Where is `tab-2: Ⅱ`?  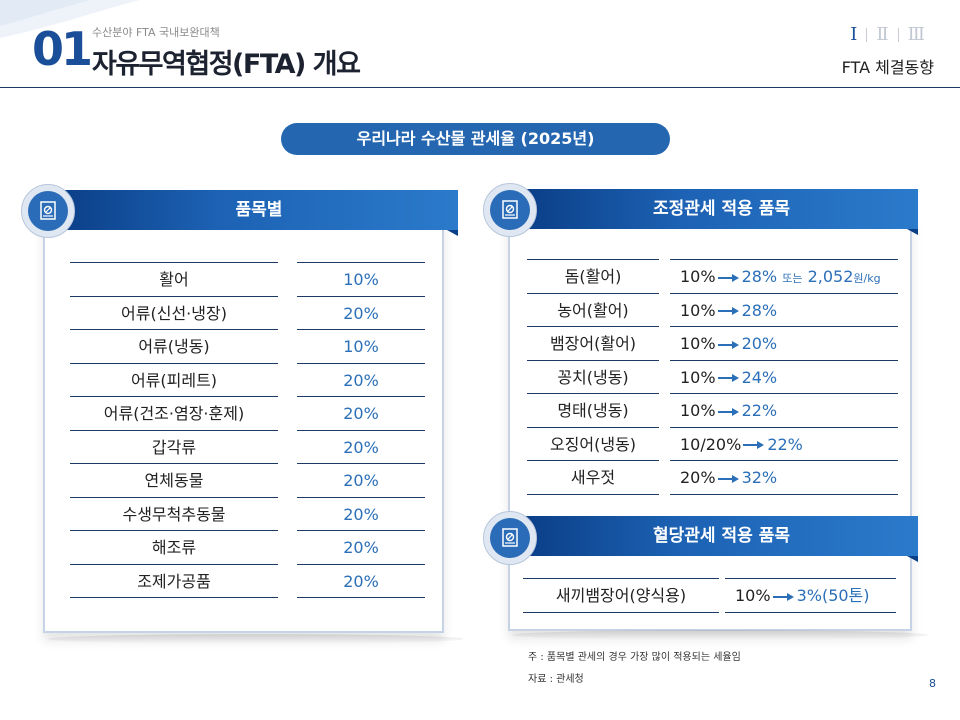
tab-2: Ⅱ is located at coordinates (882, 34).